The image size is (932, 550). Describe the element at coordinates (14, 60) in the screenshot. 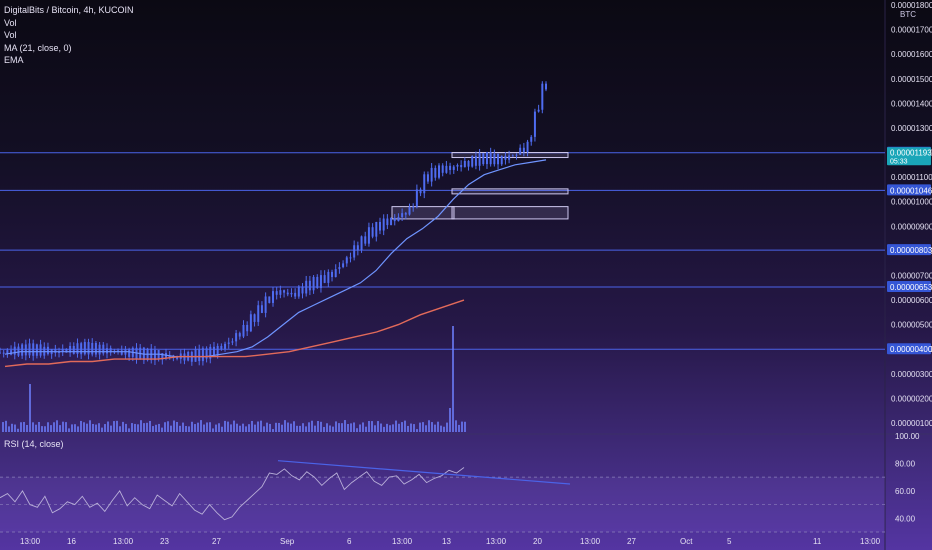

I see `ema-indicator-label: EMA` at that location.